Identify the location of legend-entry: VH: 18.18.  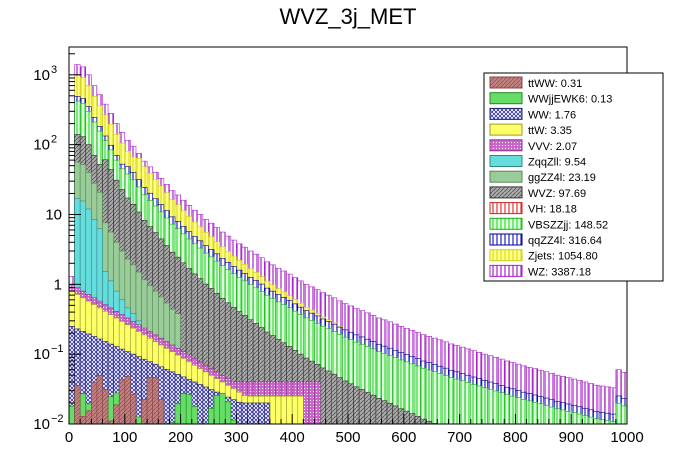
(552, 210).